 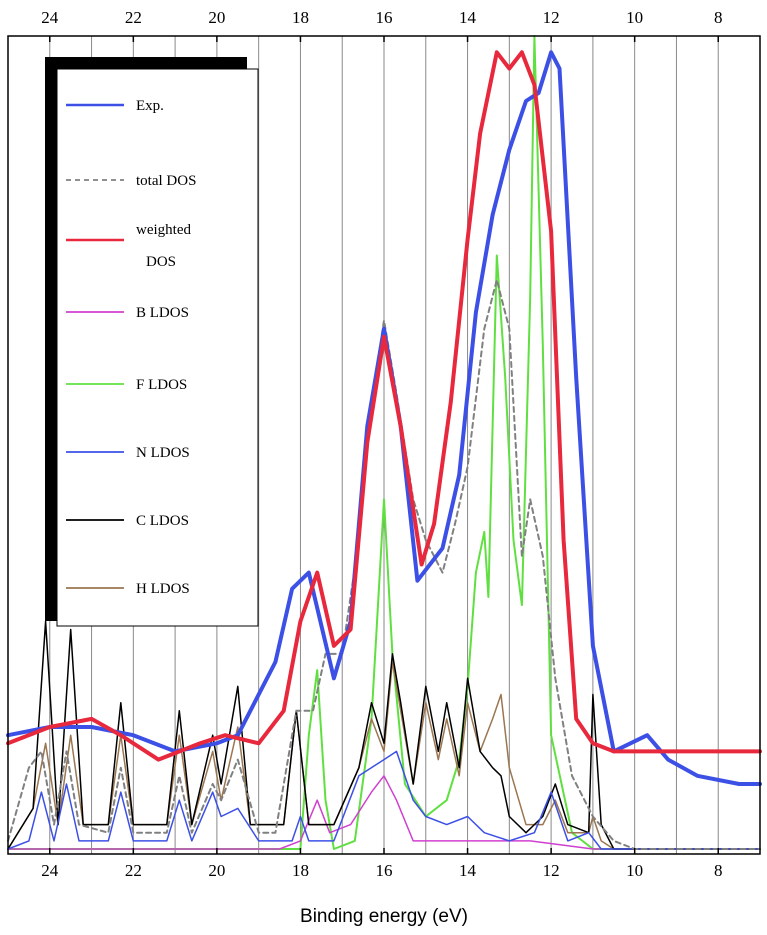 I want to click on x-tick-labels-bottom: 24 22 20 18 16 14 12 10 8, so click(x=381, y=870).